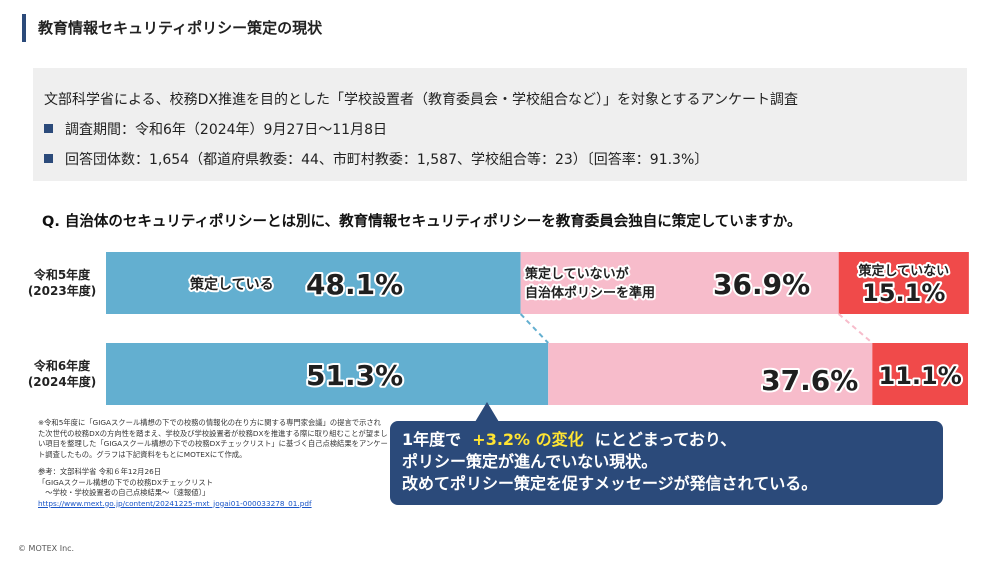  Describe the element at coordinates (761, 284) in the screenshot. I see `value-label-1-2: 36.9%` at that location.